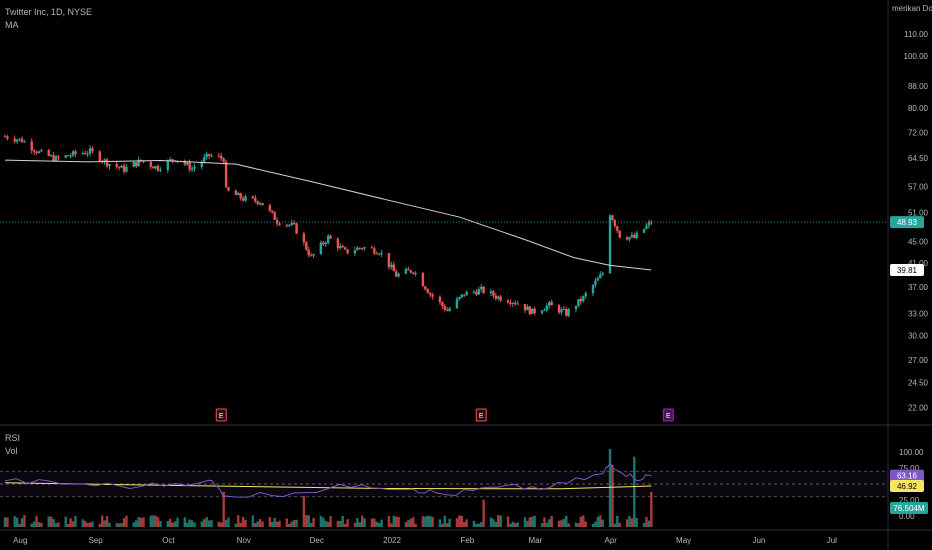 The width and height of the screenshot is (932, 550). Describe the element at coordinates (683, 540) in the screenshot. I see `time-axis-label: May` at that location.